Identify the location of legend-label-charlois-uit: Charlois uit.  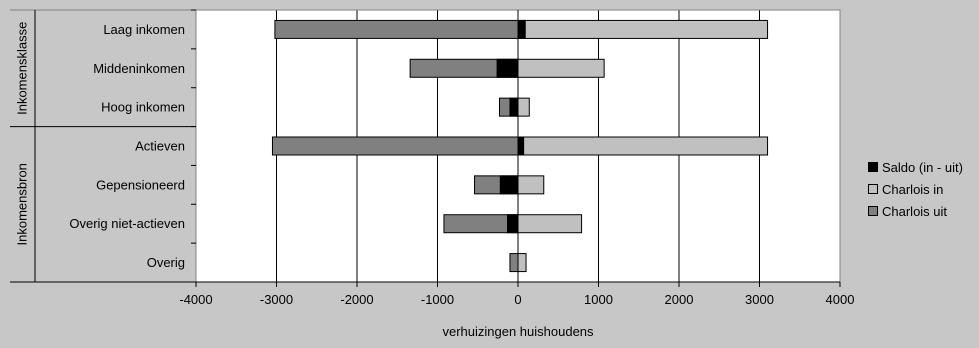
(915, 211).